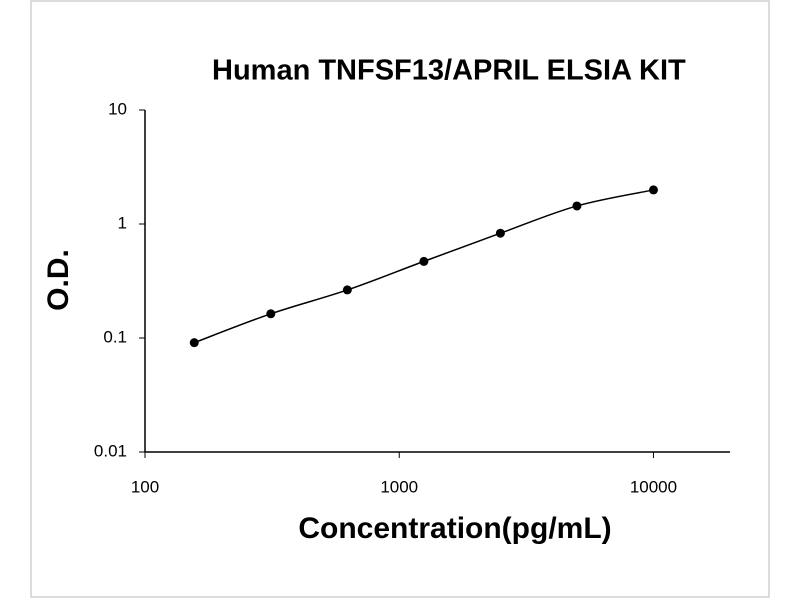 The image size is (800, 600). Describe the element at coordinates (115, 336) in the screenshot. I see `y-tick-label: 0.1` at that location.